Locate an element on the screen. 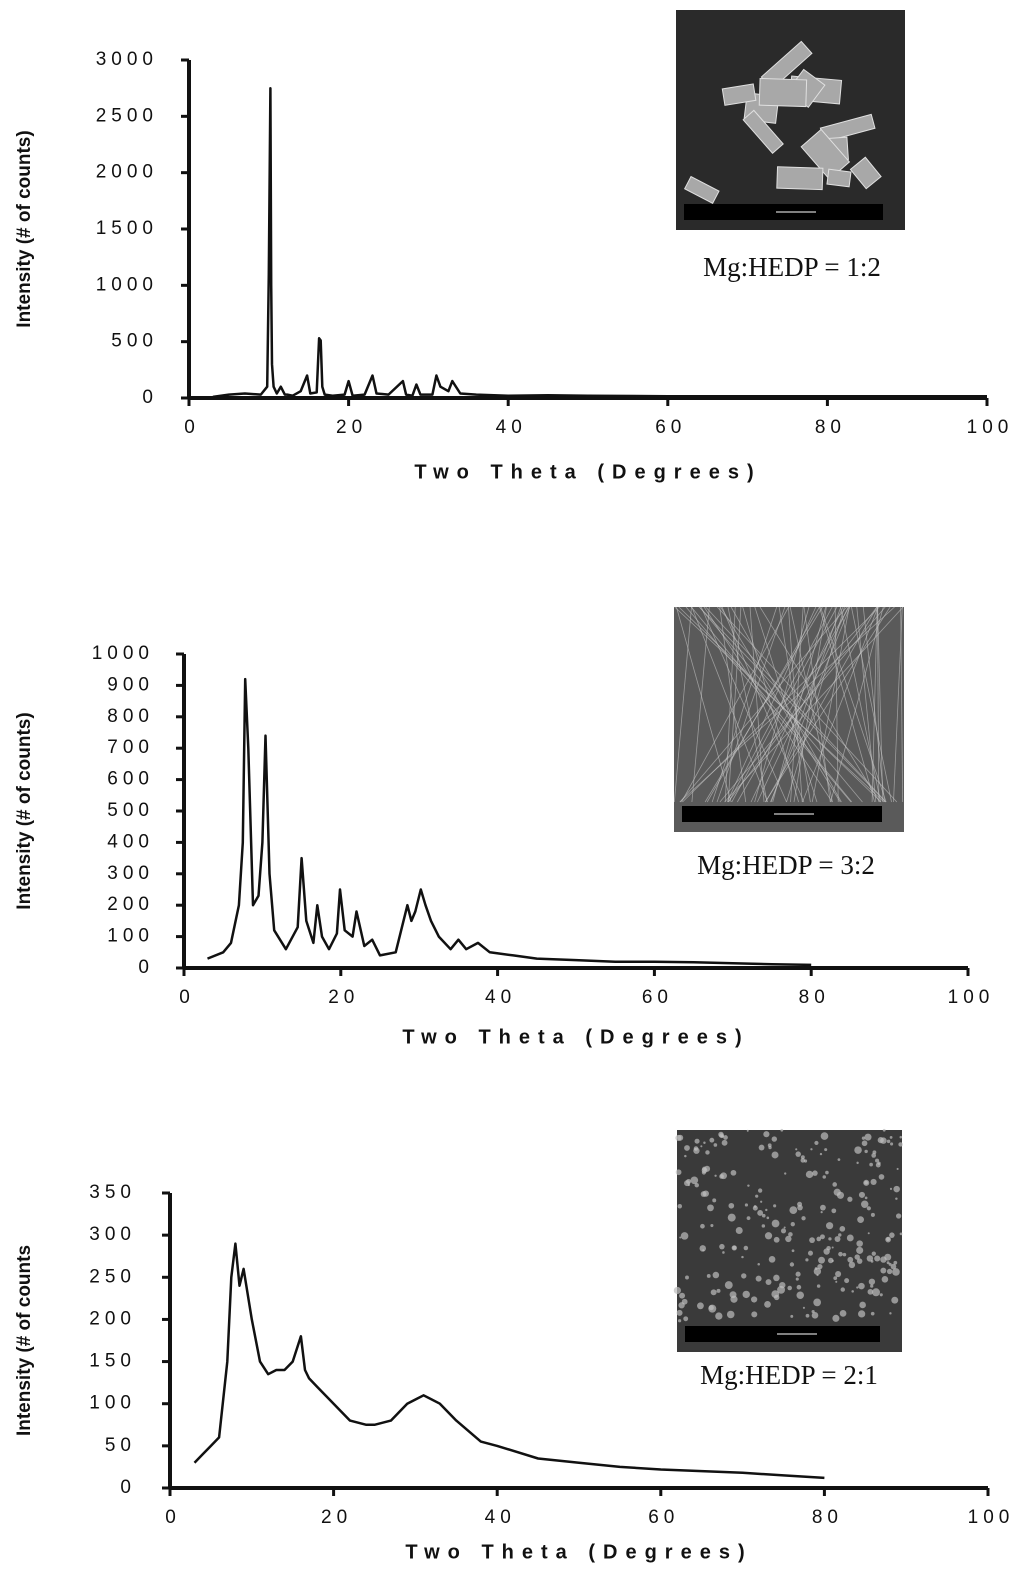 Image resolution: width=1026 pixels, height=1579 pixels. x-tick-label: 0 is located at coordinates (173, 1517).